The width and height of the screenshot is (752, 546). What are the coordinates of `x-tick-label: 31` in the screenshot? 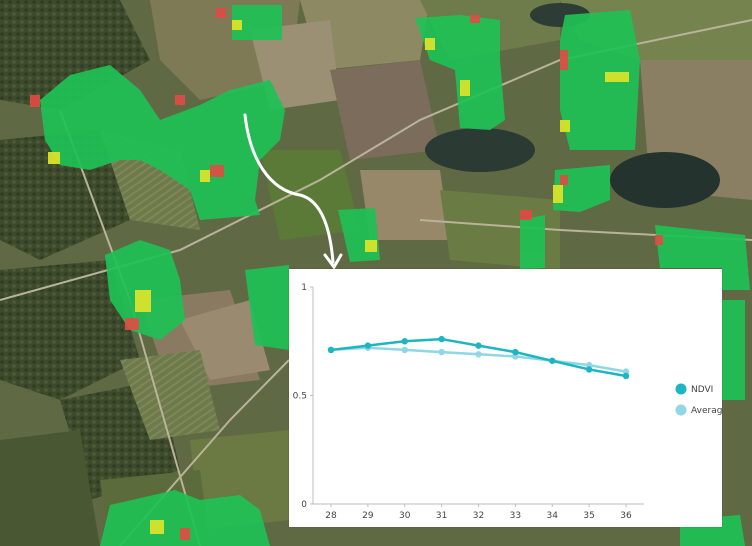 It's located at (441, 516).